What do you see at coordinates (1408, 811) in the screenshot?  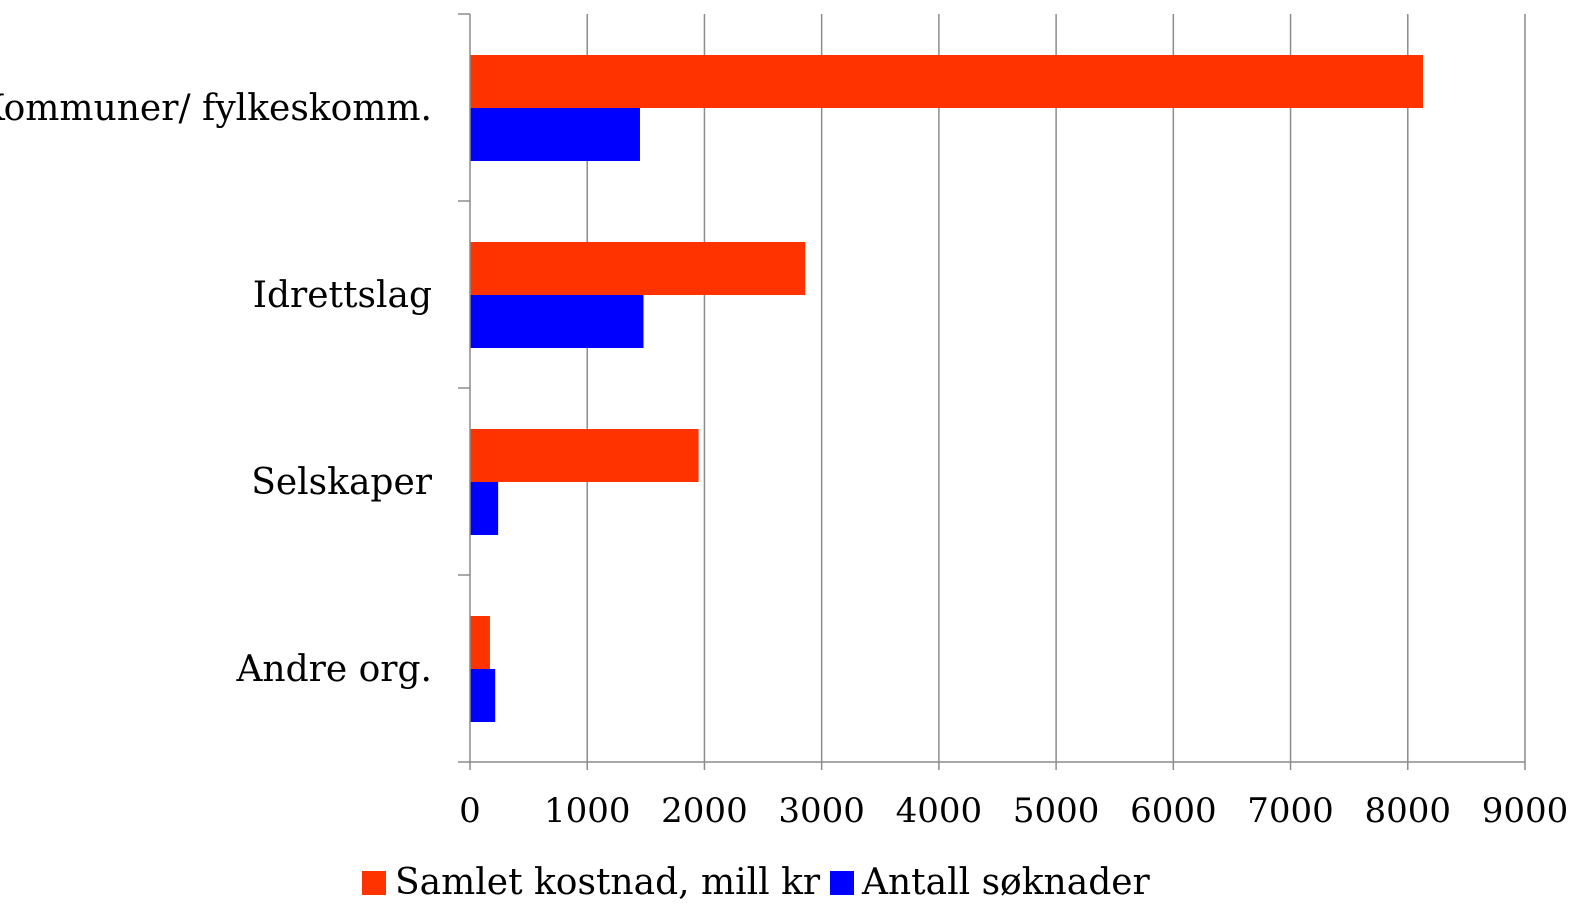 I see `x-tick-label: 8000` at bounding box center [1408, 811].